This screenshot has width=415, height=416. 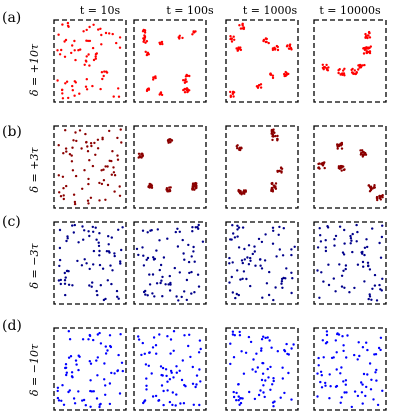 I want to click on panel-a-col3, so click(x=262, y=61).